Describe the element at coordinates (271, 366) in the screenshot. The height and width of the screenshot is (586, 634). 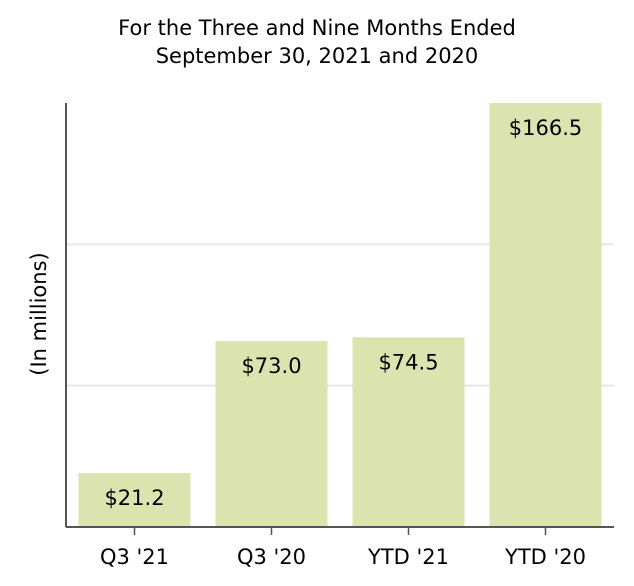
I see `data-label-2: $73.0` at that location.